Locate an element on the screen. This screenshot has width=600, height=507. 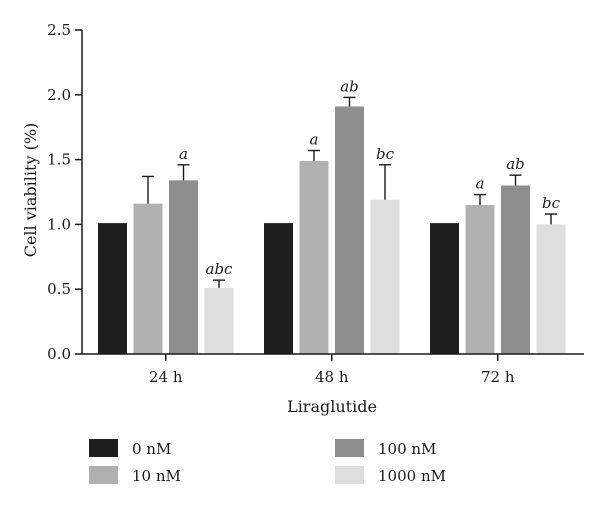
legend-label: 1000 nM is located at coordinates (412, 476).